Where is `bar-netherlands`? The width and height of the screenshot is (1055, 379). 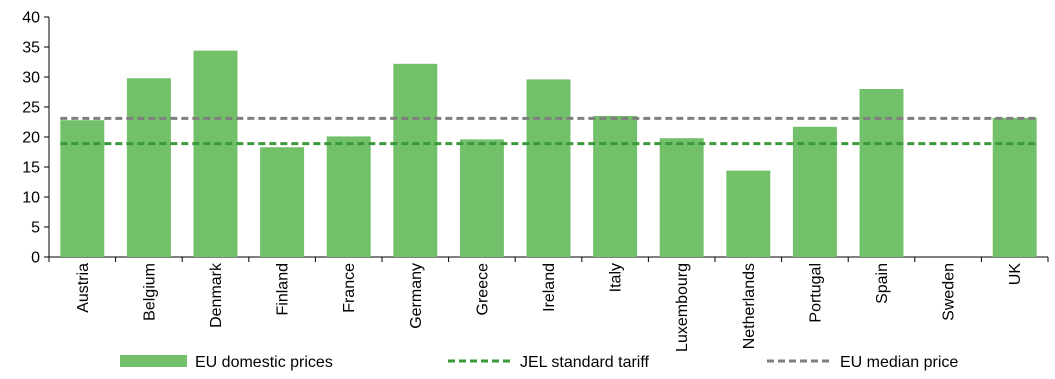
bar-netherlands is located at coordinates (748, 213).